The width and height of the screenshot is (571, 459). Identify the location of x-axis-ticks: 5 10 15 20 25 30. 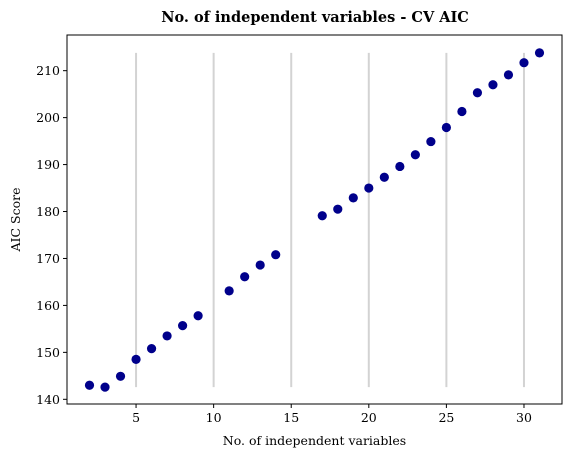
(332, 414).